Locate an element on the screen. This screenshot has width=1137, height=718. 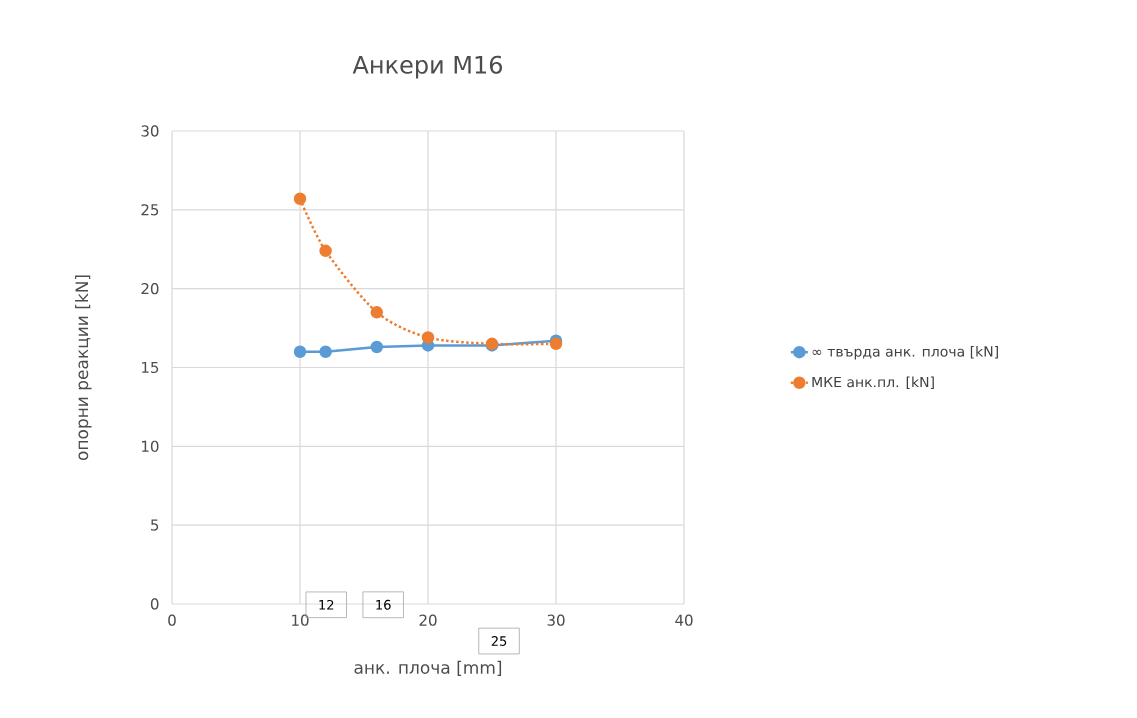
text: 25 is located at coordinates (499, 641).